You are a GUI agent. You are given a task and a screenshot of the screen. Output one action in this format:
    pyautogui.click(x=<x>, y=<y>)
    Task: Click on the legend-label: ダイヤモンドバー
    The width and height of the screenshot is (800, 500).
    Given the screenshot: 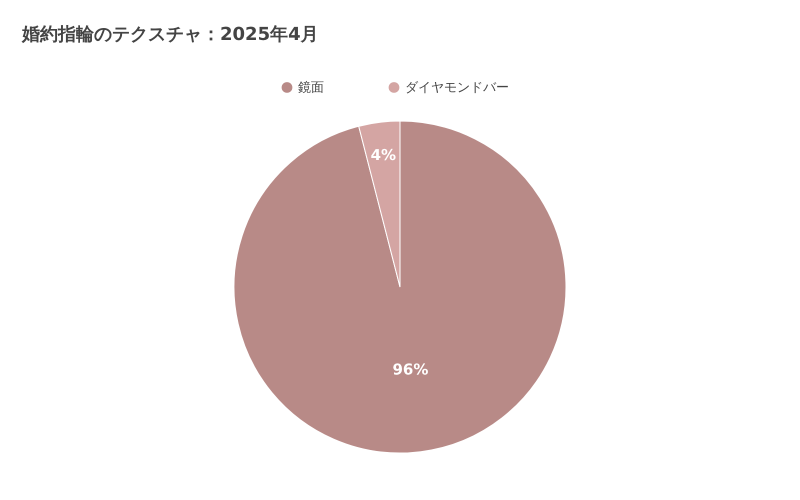 What is the action you would take?
    pyautogui.click(x=457, y=88)
    